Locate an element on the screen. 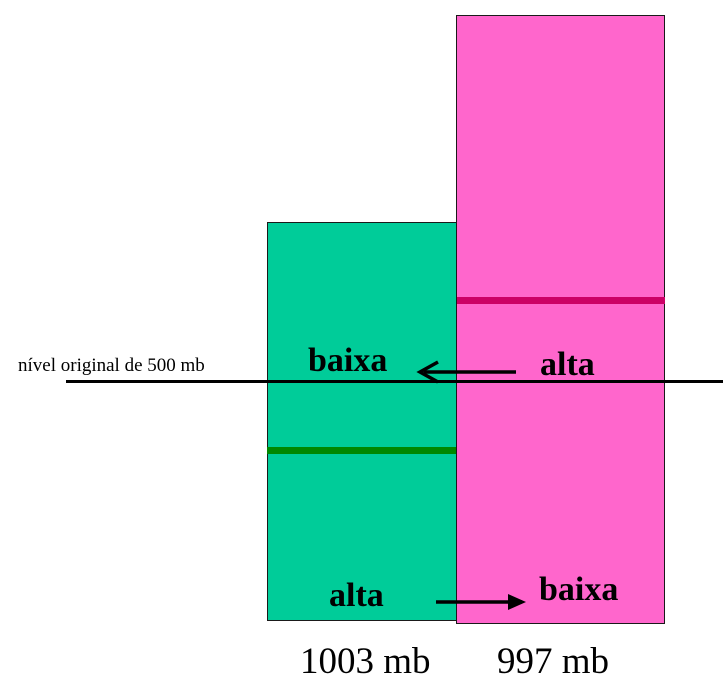 This screenshot has height=690, width=723. upper-flow-arrow-icon is located at coordinates (466, 372).